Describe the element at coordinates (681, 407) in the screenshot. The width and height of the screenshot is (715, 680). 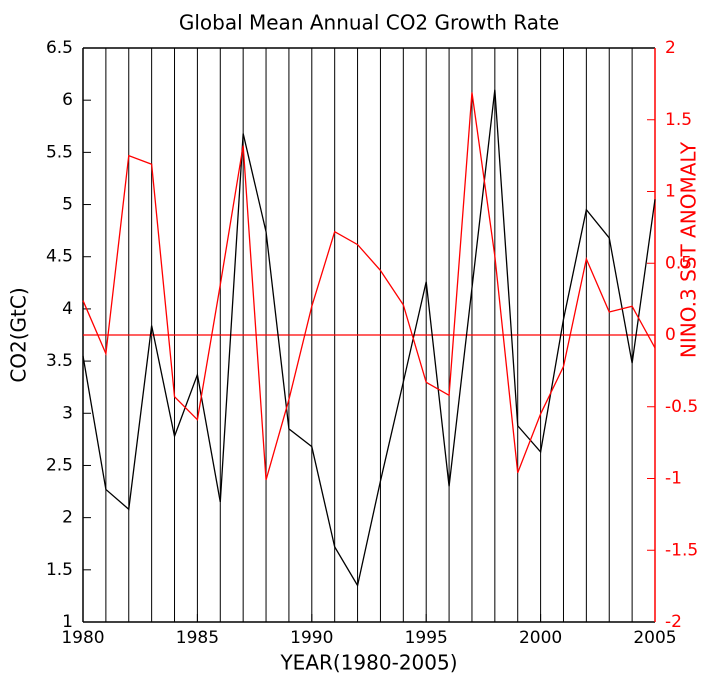
I see `y2-tick-label: -0.5` at that location.